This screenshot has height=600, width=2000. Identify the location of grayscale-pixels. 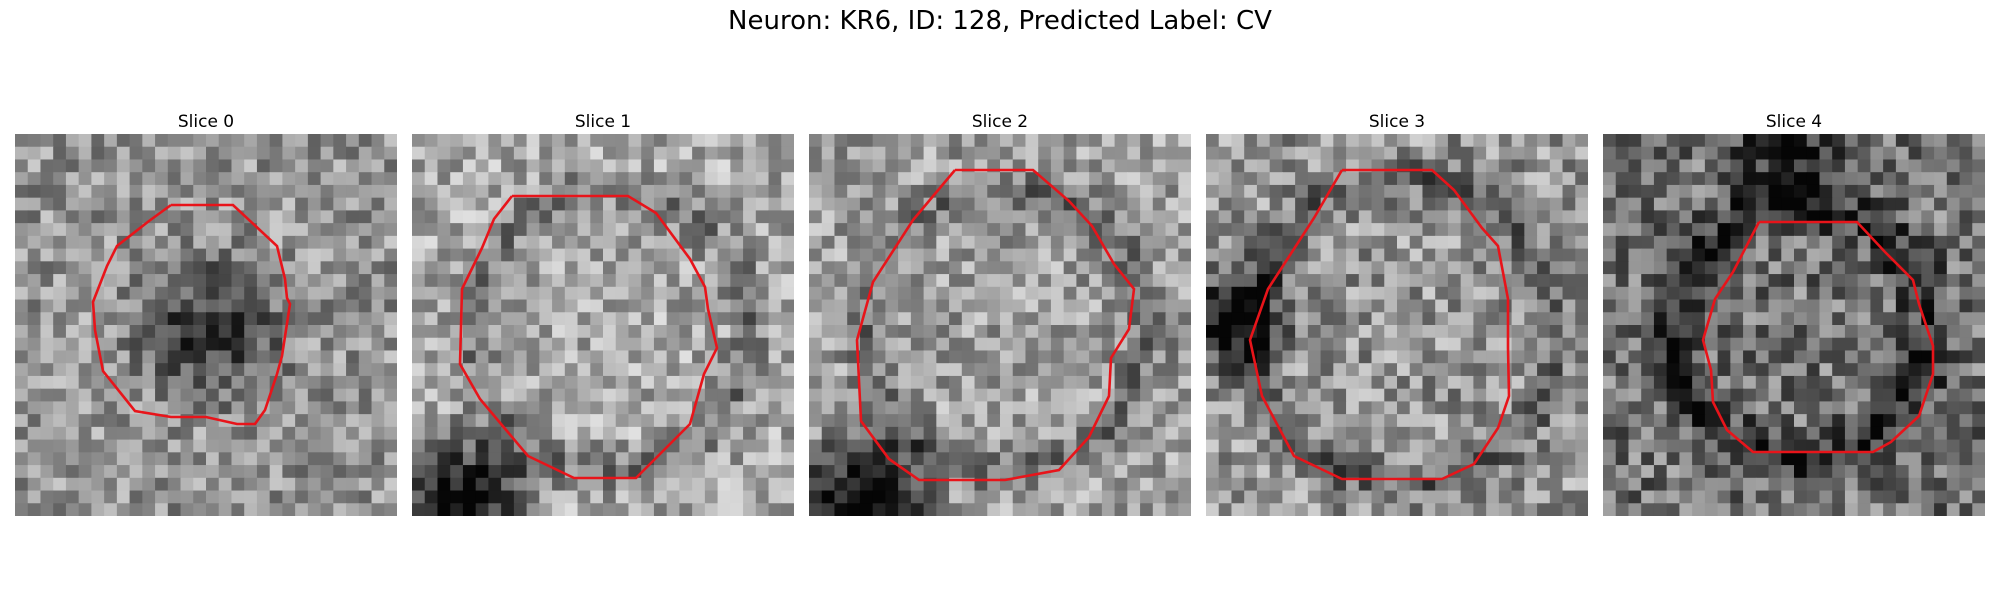
(206, 325).